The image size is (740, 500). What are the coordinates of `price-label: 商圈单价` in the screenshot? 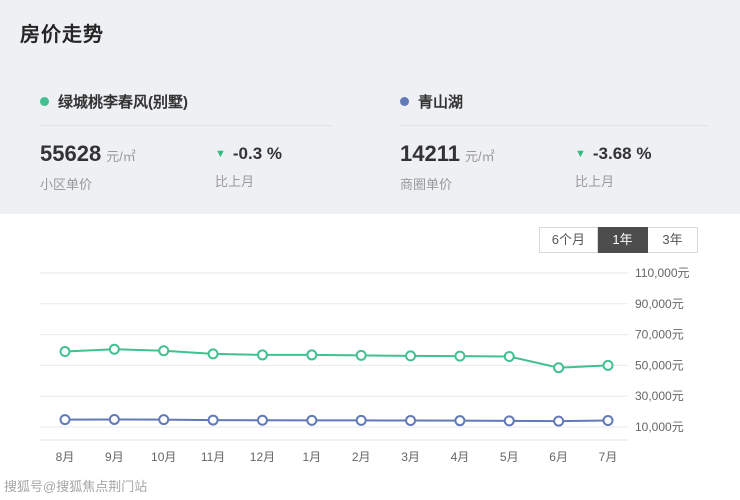 It's located at (426, 184).